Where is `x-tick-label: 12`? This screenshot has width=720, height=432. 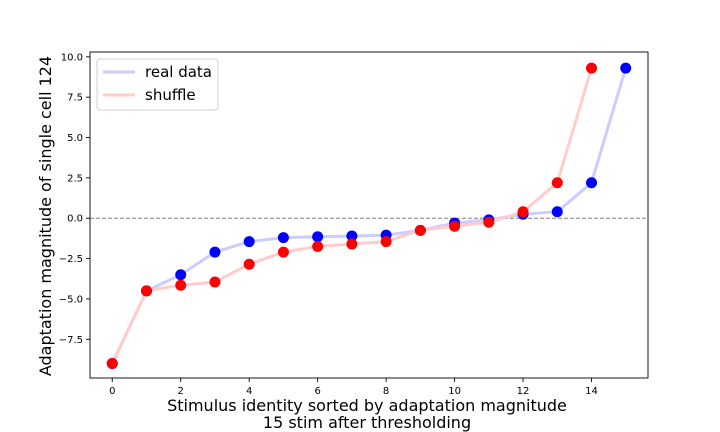 x-tick-label: 12 is located at coordinates (523, 391).